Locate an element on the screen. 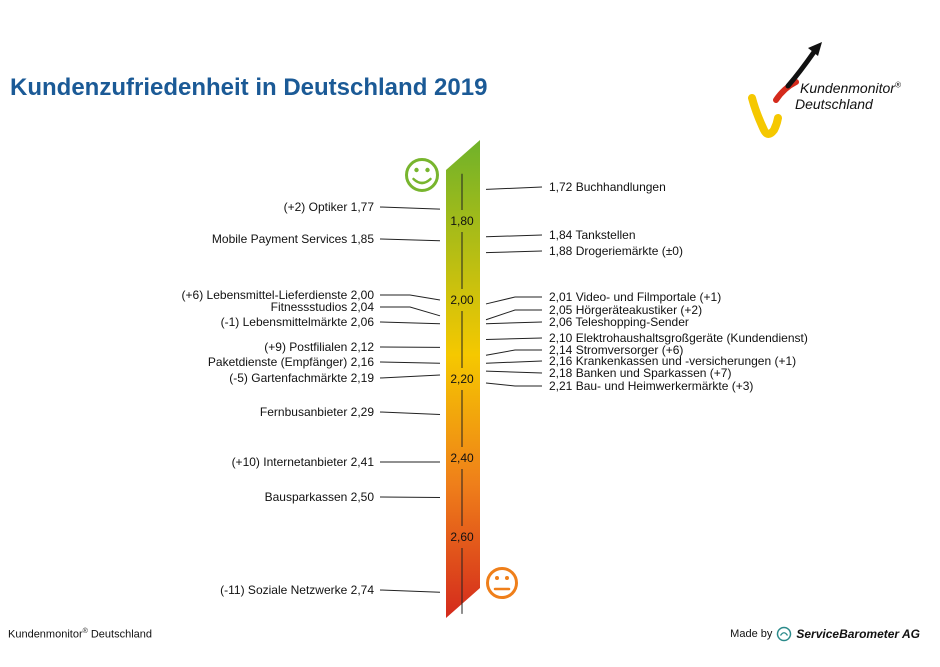 This screenshot has width=940, height=667. left-category-label: Paketdienste (Empfänger) 2,16 is located at coordinates (291, 362).